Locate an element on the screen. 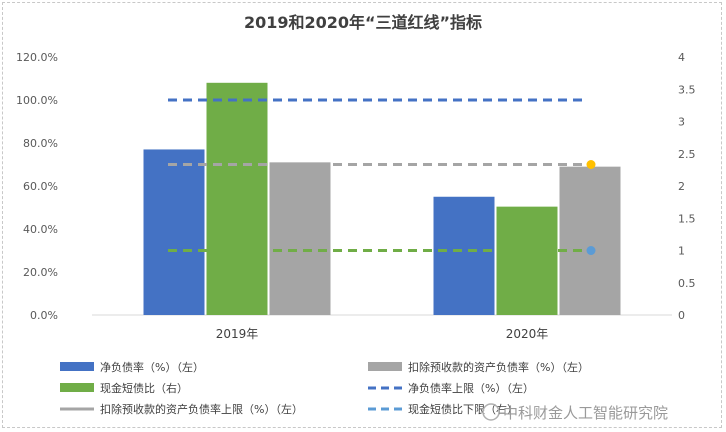  y-right-tick-label: 1 is located at coordinates (681, 251).